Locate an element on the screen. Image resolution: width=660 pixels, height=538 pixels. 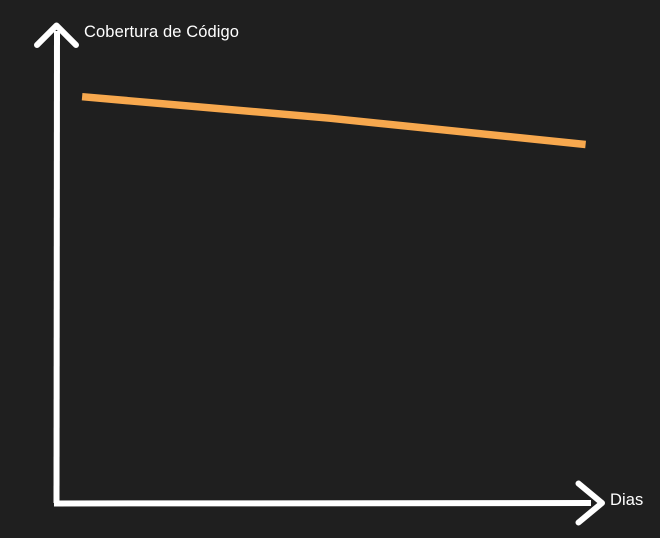
y-axis-line is located at coordinates (56, 267).